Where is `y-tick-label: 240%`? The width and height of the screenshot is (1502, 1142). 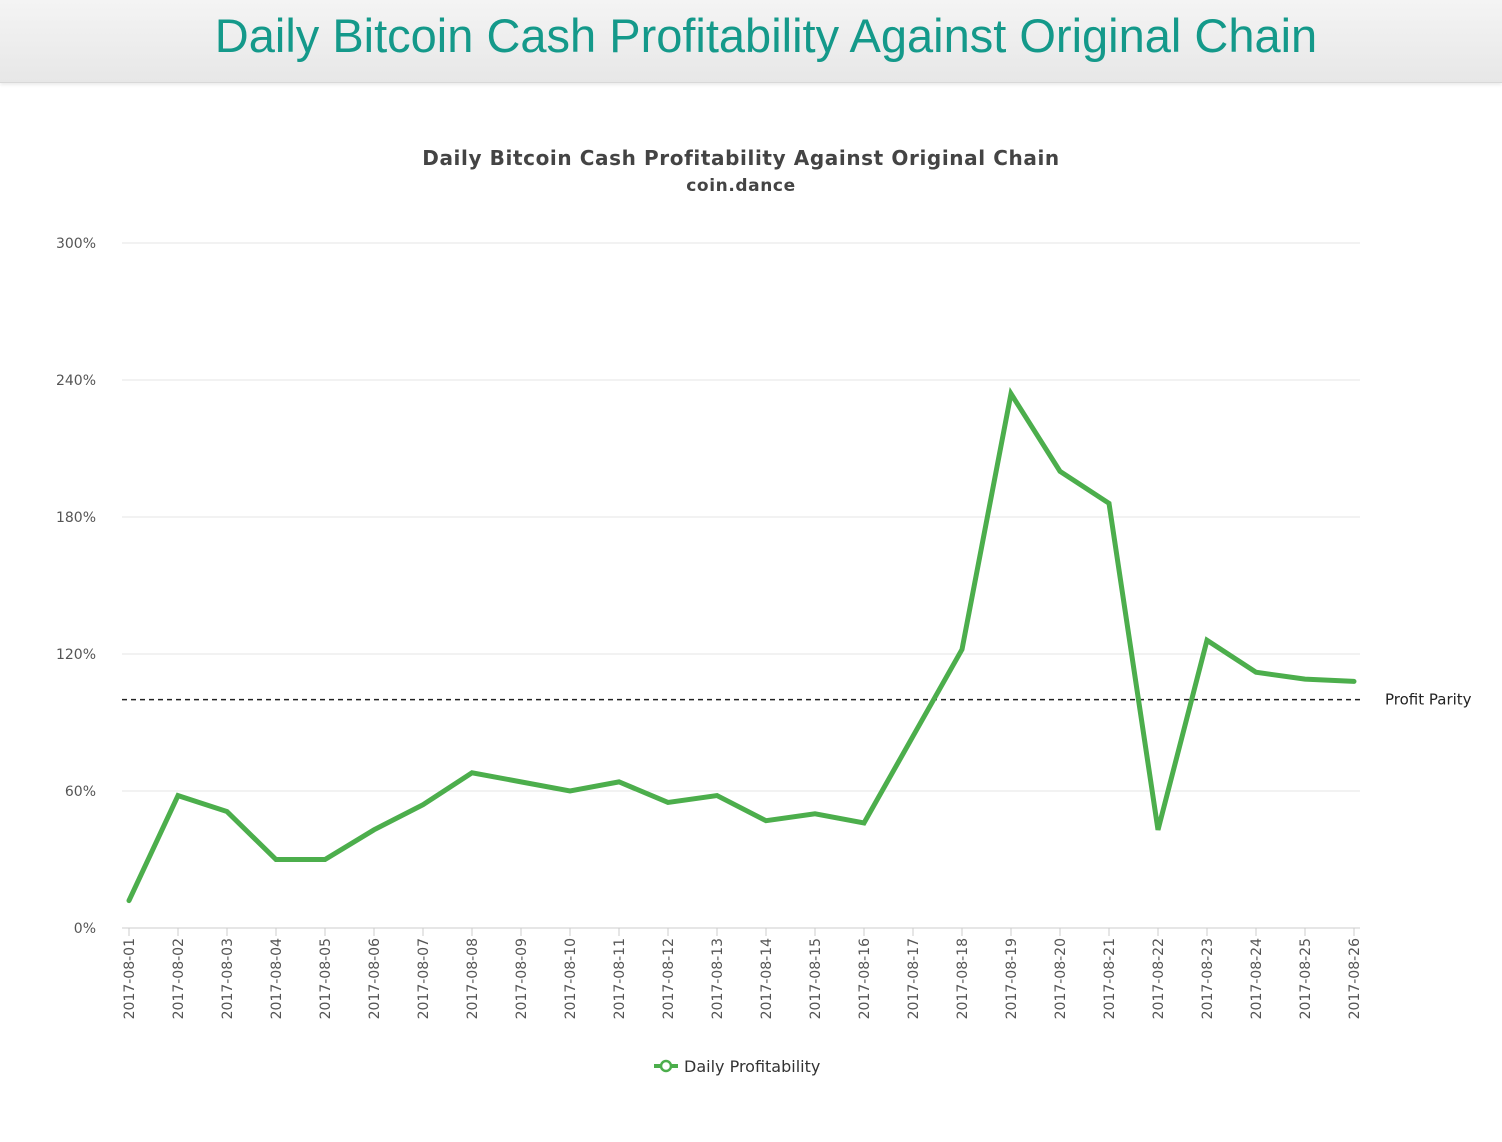 y-tick-label: 240% is located at coordinates (76, 381).